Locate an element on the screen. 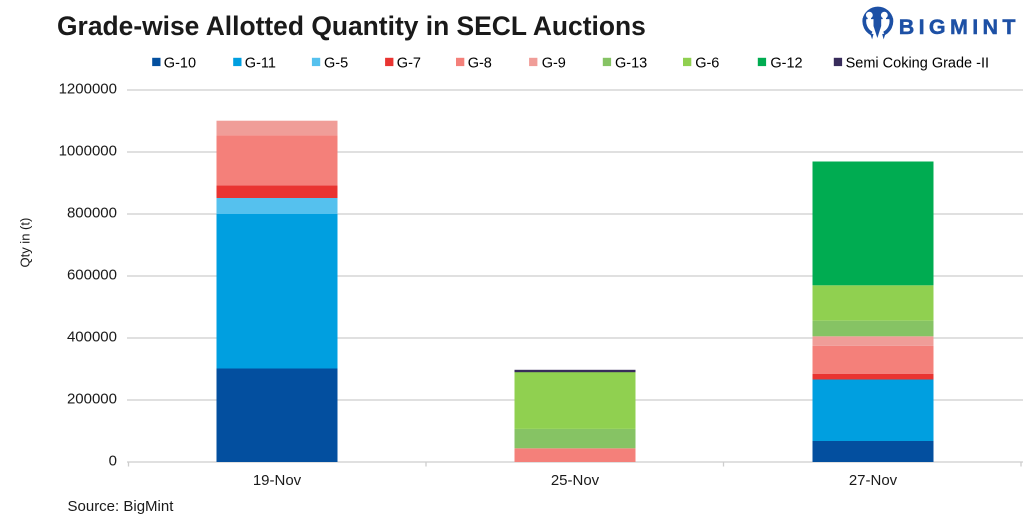 The height and width of the screenshot is (525, 1030). svg-text: 600000 is located at coordinates (92, 275).